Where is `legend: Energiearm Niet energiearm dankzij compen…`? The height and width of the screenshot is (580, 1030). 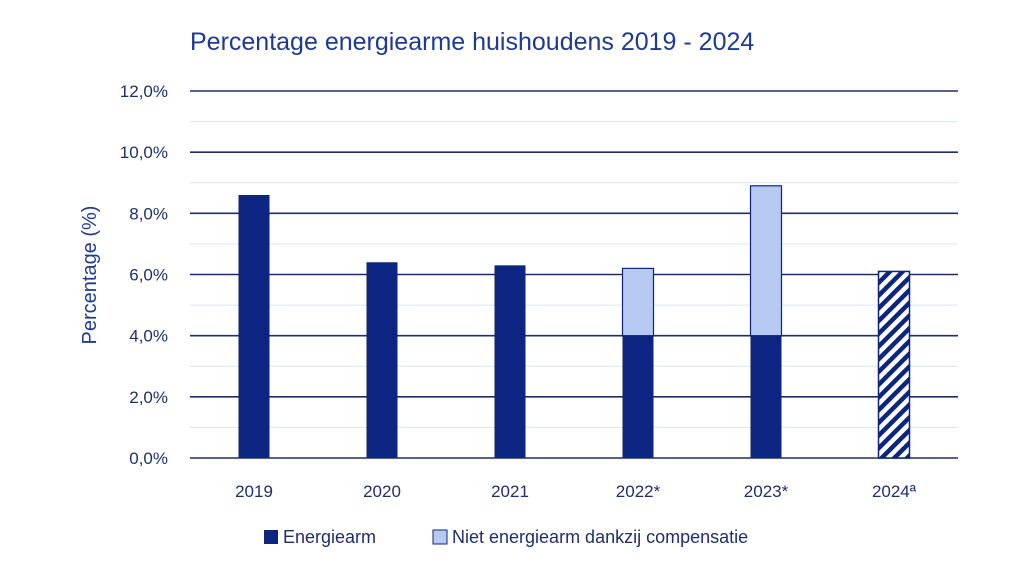
legend: Energiearm Niet energiearm dankzij compen… is located at coordinates (506, 537).